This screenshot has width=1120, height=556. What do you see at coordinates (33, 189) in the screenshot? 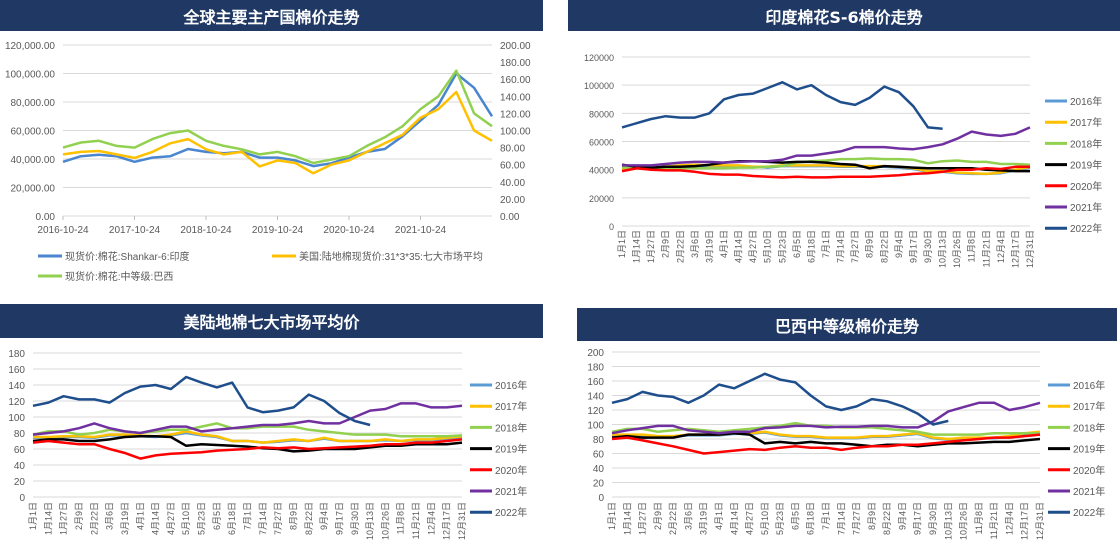
I see `y-left-tick-label: 20,000.00` at bounding box center [33, 189].